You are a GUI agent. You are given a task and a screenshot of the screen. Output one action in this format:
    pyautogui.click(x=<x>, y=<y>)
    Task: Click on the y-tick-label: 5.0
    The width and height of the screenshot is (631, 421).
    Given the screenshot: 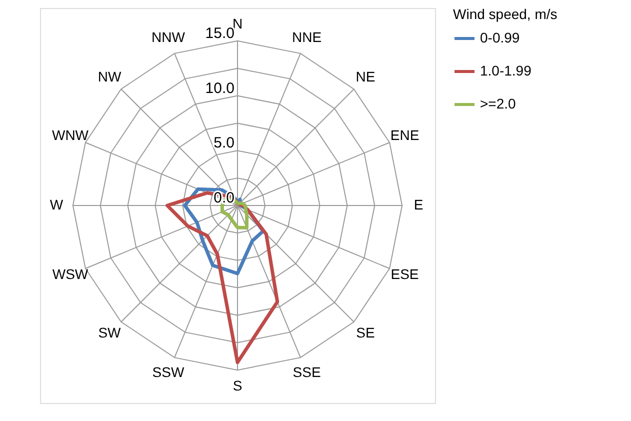 What is the action you would take?
    pyautogui.click(x=224, y=143)
    